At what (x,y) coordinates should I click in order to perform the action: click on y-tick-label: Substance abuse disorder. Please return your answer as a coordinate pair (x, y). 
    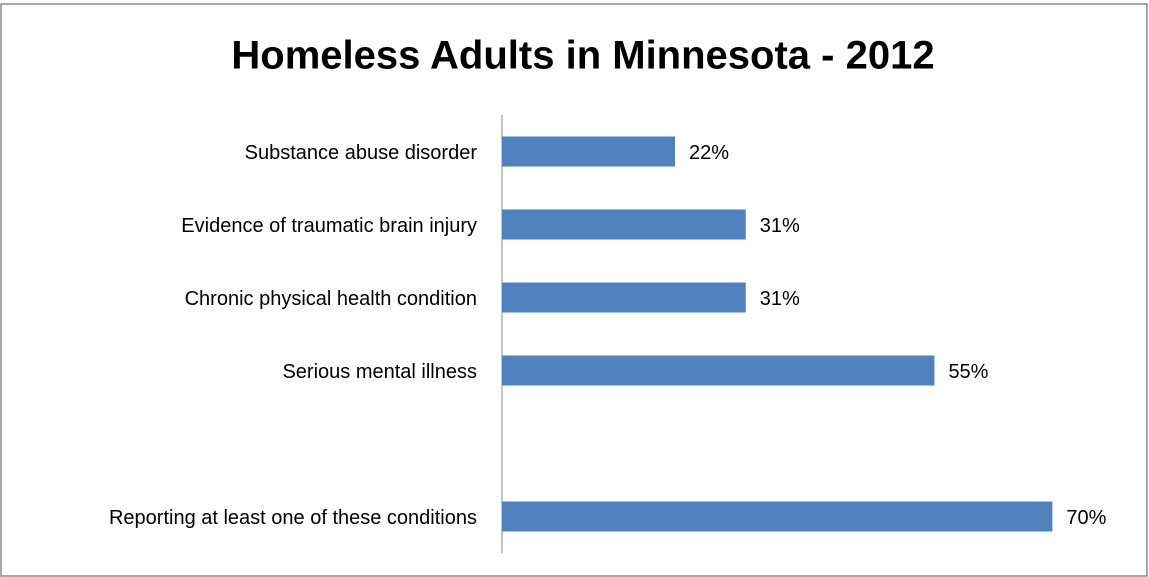
    Looking at the image, I should click on (361, 153).